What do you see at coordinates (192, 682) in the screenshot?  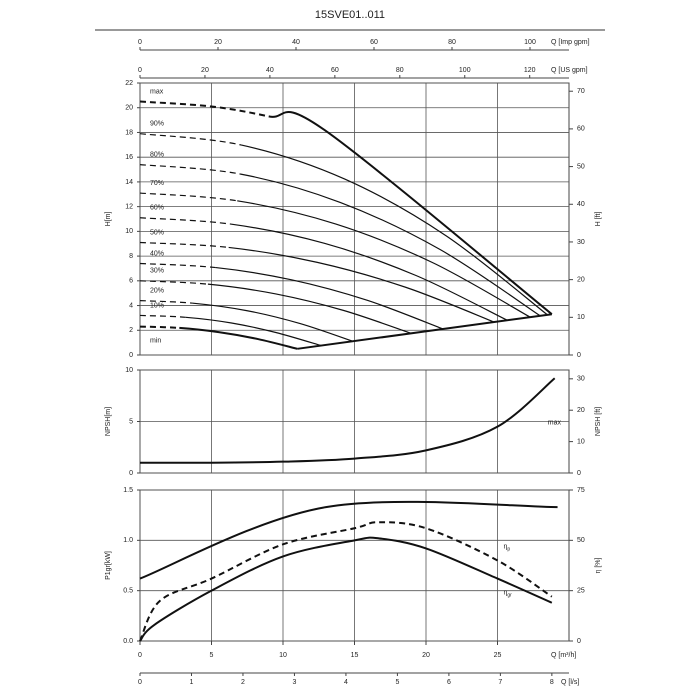 I see `secondary-tick-label: 1` at bounding box center [192, 682].